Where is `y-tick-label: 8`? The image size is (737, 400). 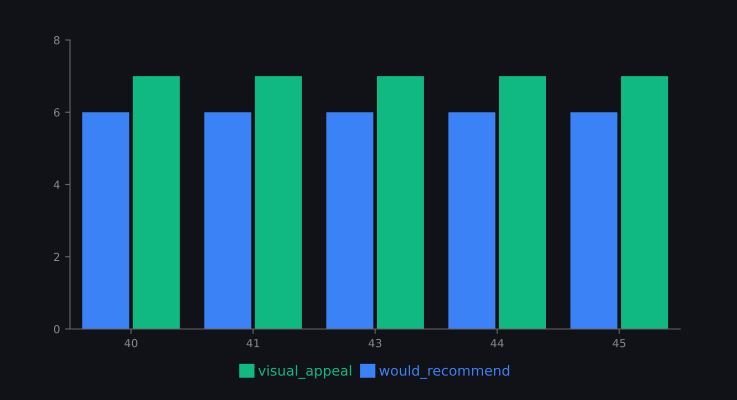
y-tick-label: 8 is located at coordinates (57, 40).